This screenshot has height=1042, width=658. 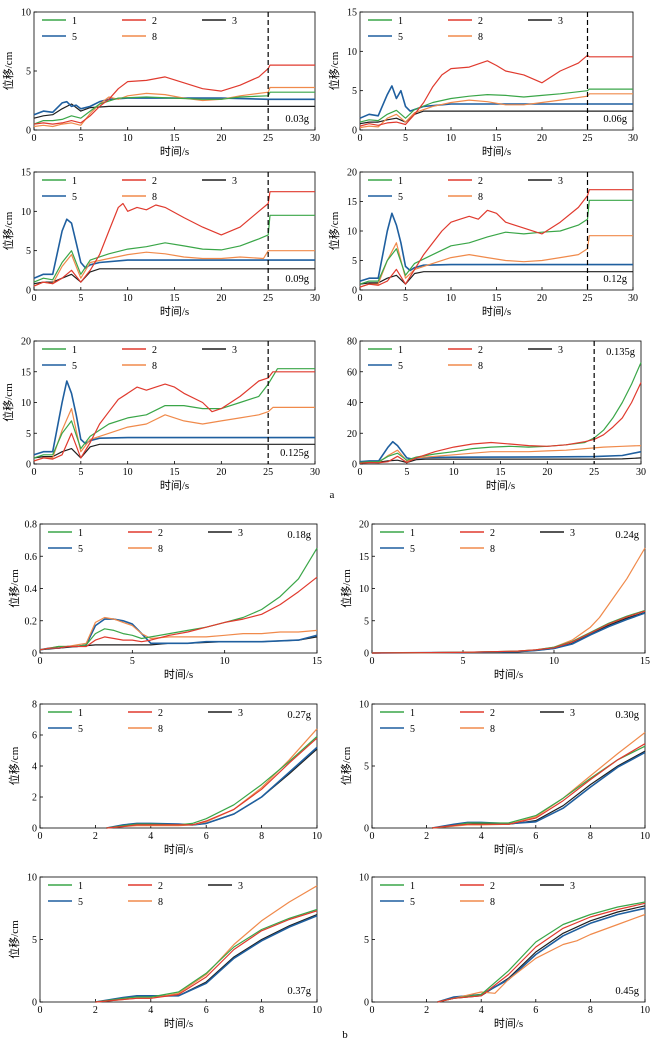 I want to click on chart-panel: 0 5 10 15 20 25 30 0 5 10 15 20 时间/s 位移/cm 1 2 3 5 8 0.125g, so click(x=160, y=415).